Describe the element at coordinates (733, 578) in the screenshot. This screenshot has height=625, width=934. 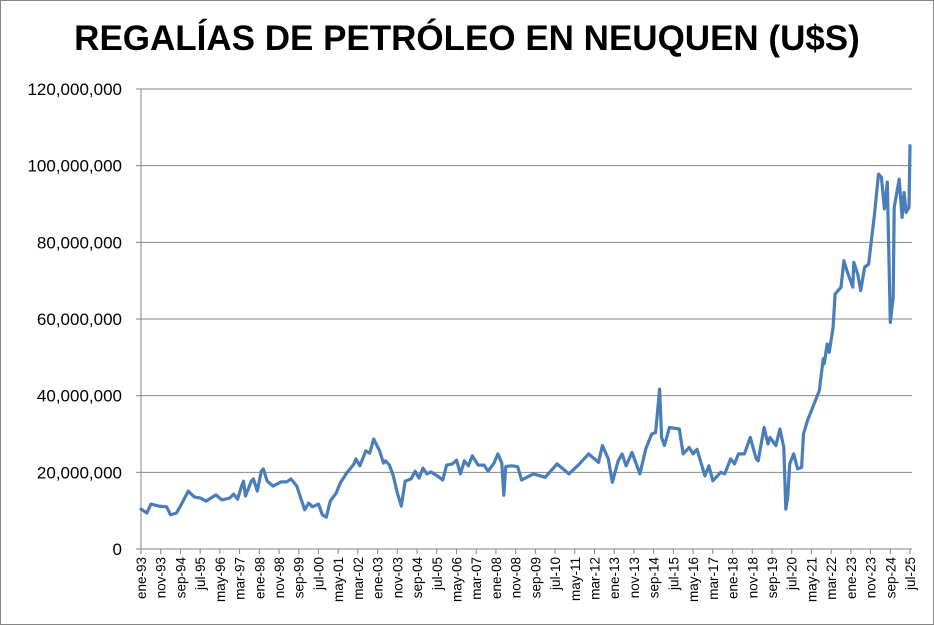
I see `x-tick-label: ene-18` at that location.